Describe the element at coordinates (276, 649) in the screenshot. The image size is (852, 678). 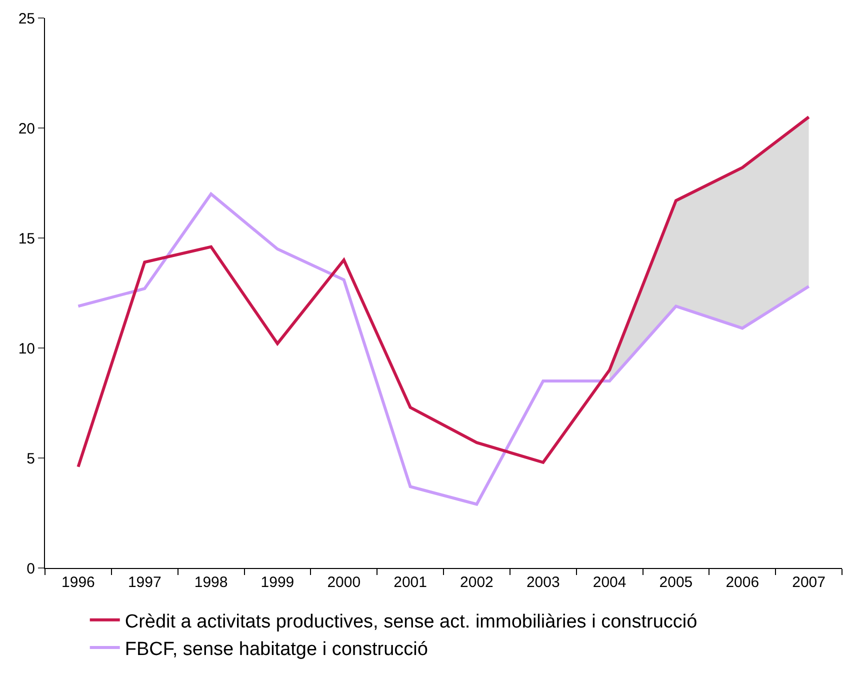
I see `legend-label: FBCF, sense habitatge i construcció` at that location.